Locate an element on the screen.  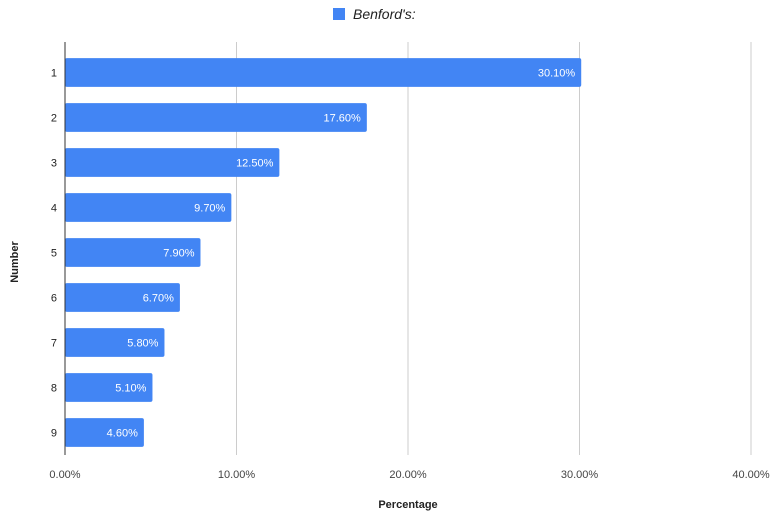
x-tick-label: 20.00% is located at coordinates (408, 475).